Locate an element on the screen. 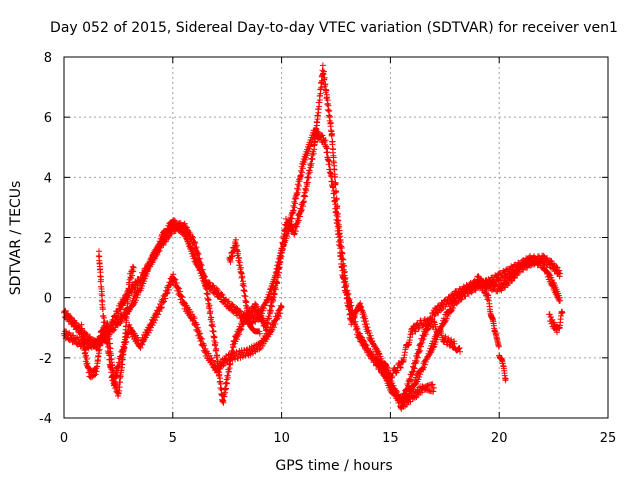  x-tick-label: 0 is located at coordinates (64, 438).